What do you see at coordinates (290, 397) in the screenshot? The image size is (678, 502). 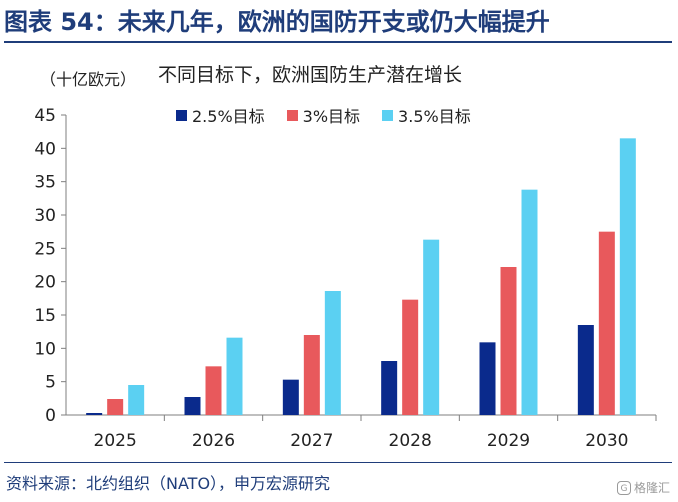 I see `bar-2-5-2027` at bounding box center [290, 397].